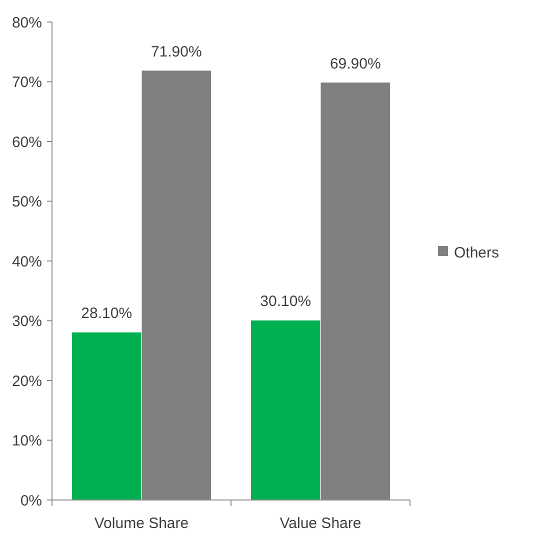  I want to click on y-tick-label: 70%, so click(27, 82).